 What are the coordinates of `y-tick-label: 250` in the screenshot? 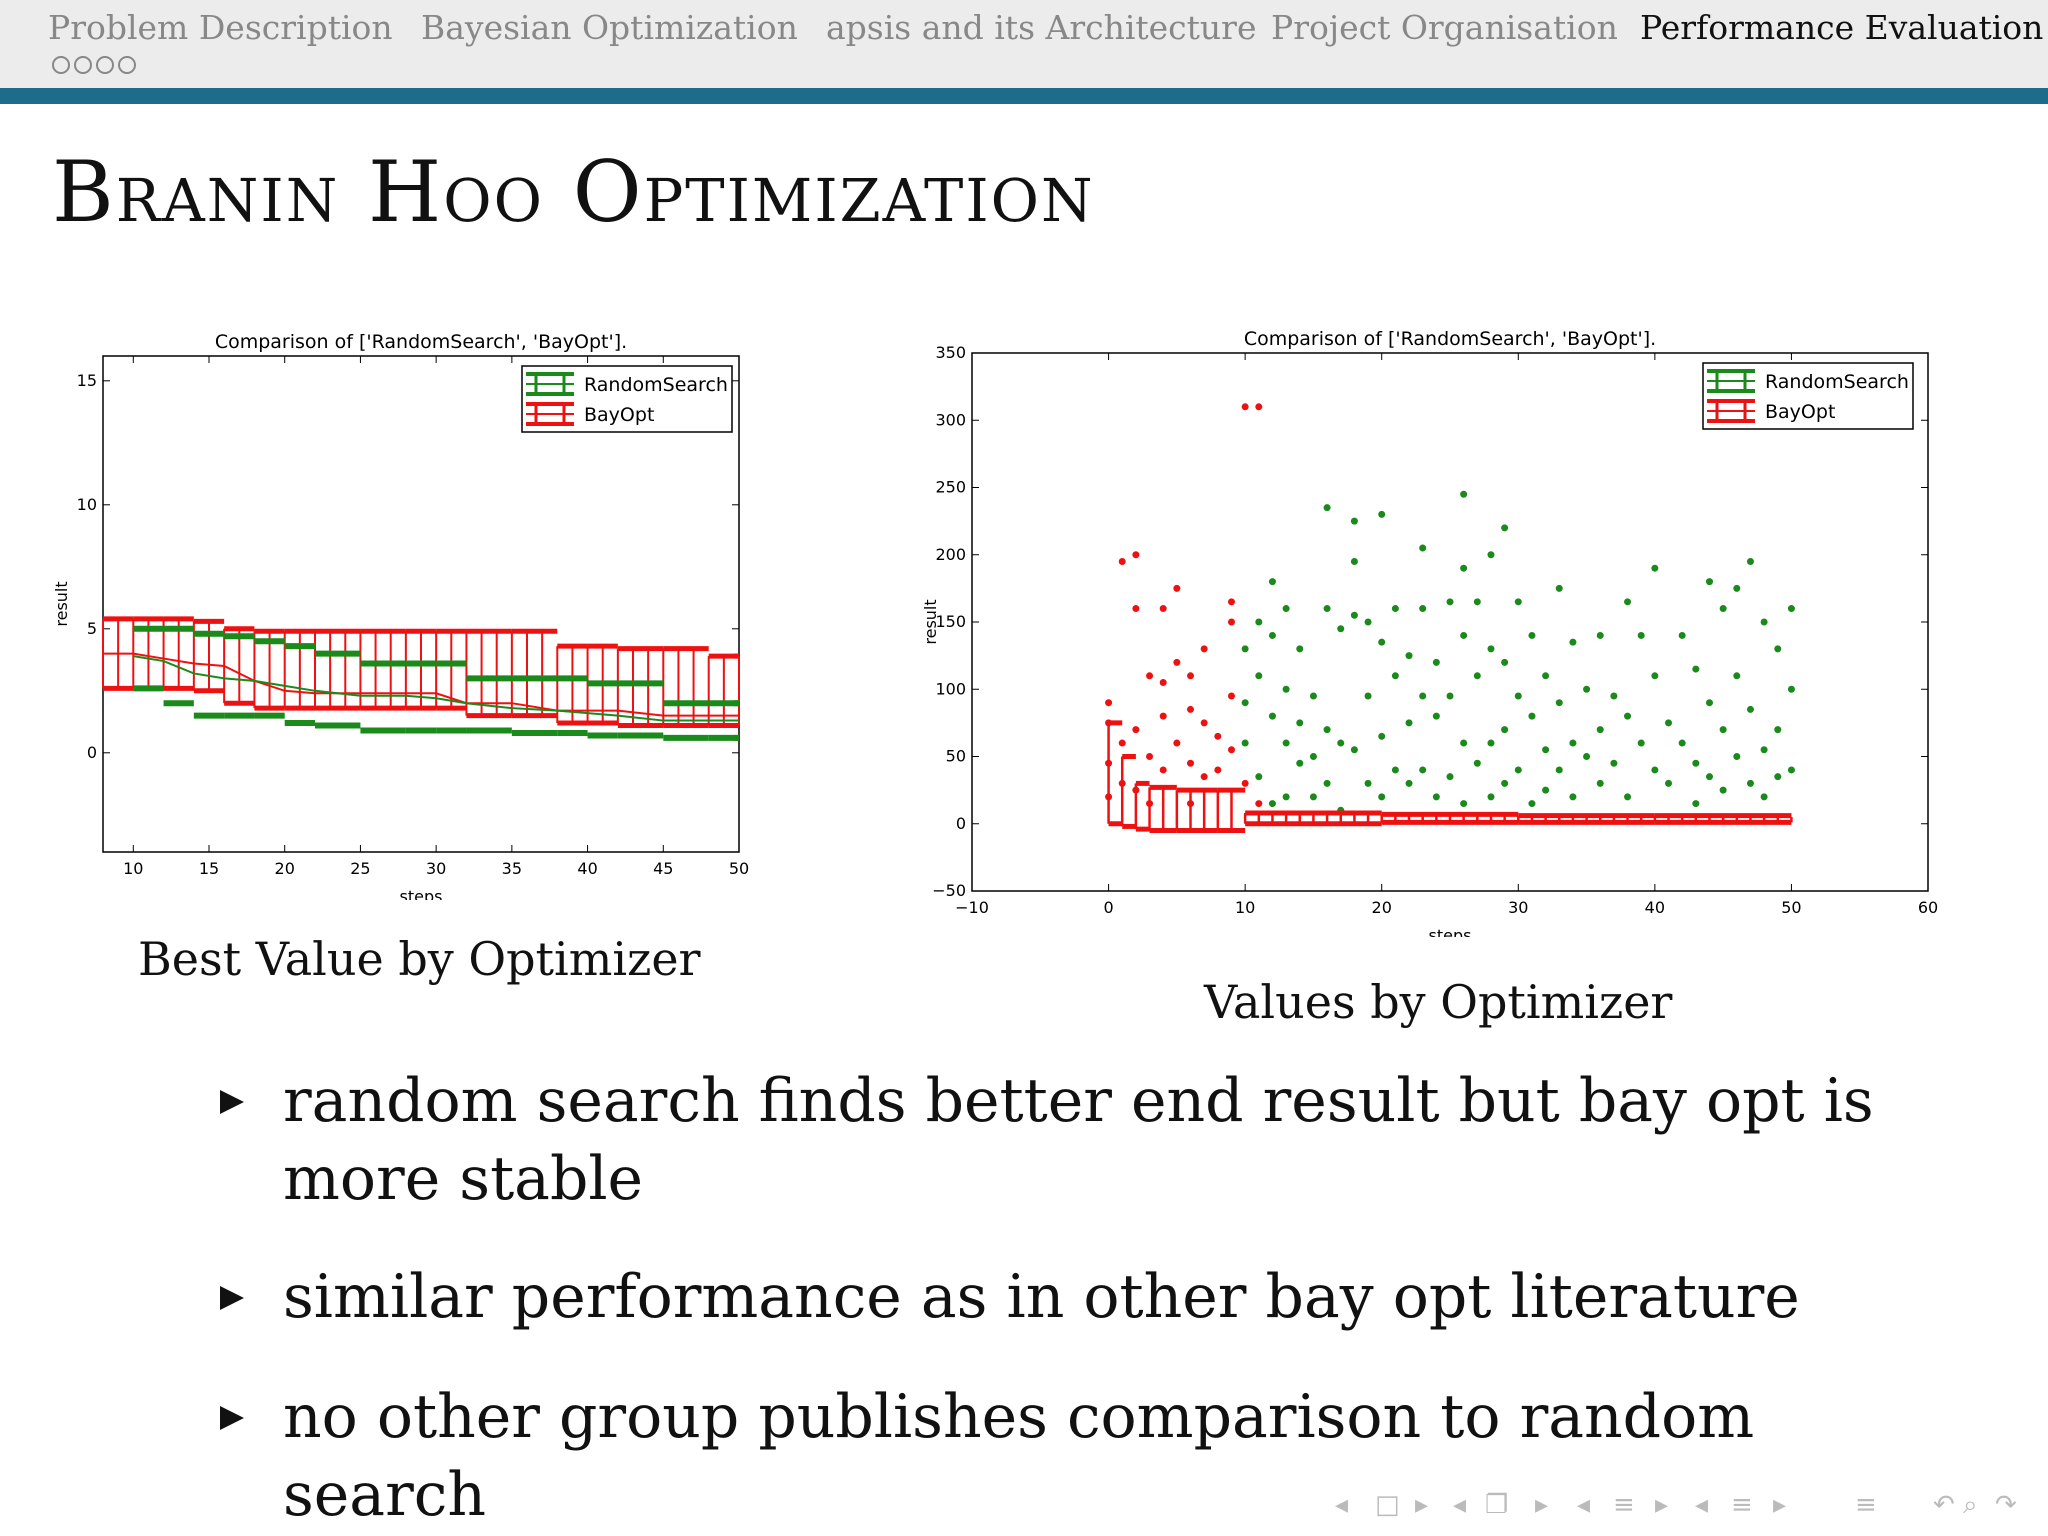 It's located at (950, 487).